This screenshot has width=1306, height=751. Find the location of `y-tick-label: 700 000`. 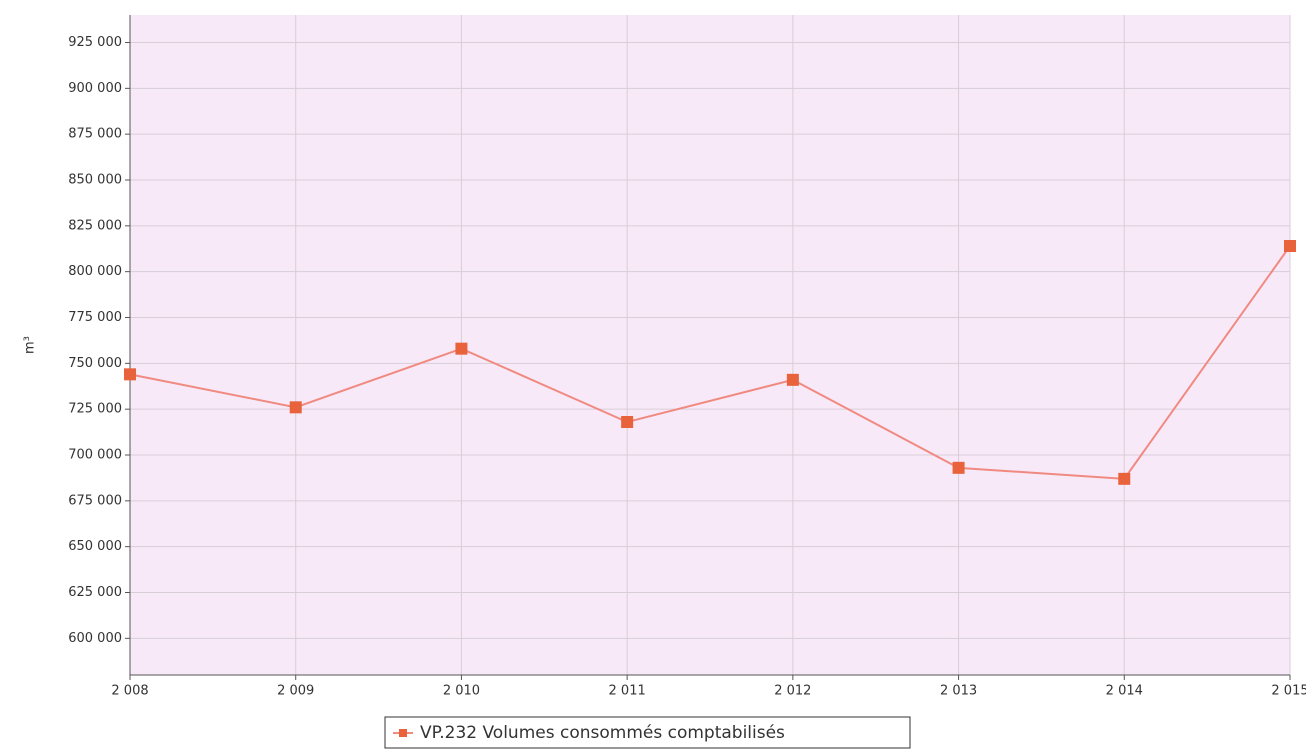

y-tick-label: 700 000 is located at coordinates (95, 455).